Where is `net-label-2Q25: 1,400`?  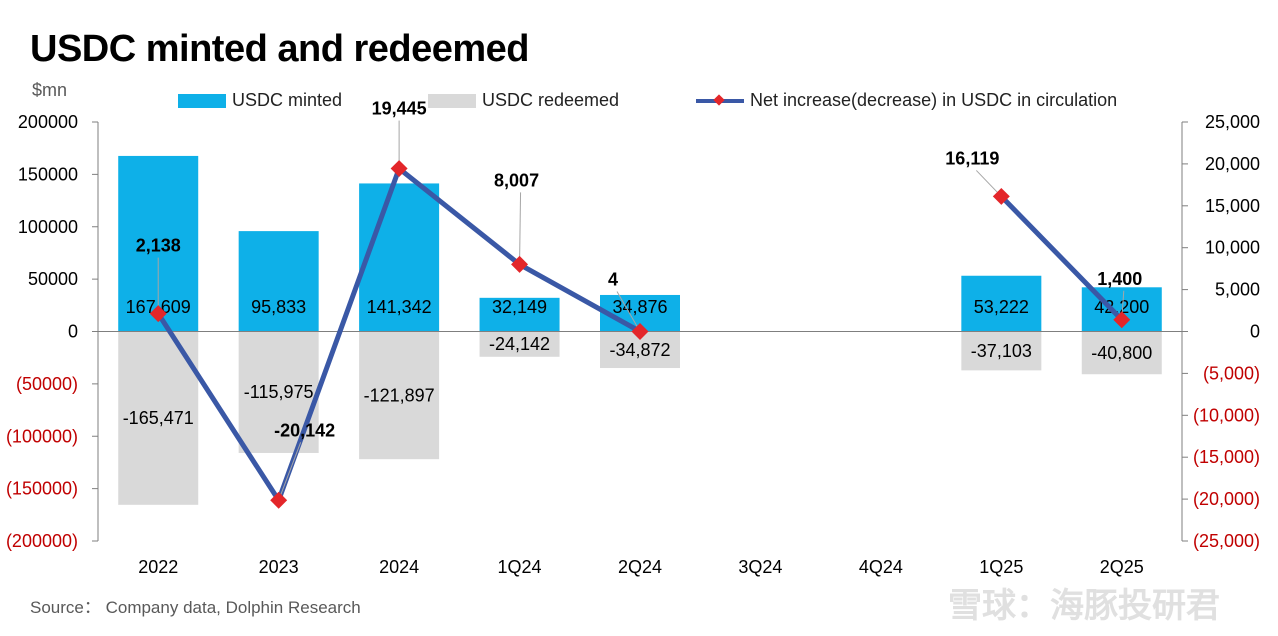 net-label-2Q25: 1,400 is located at coordinates (1119, 279).